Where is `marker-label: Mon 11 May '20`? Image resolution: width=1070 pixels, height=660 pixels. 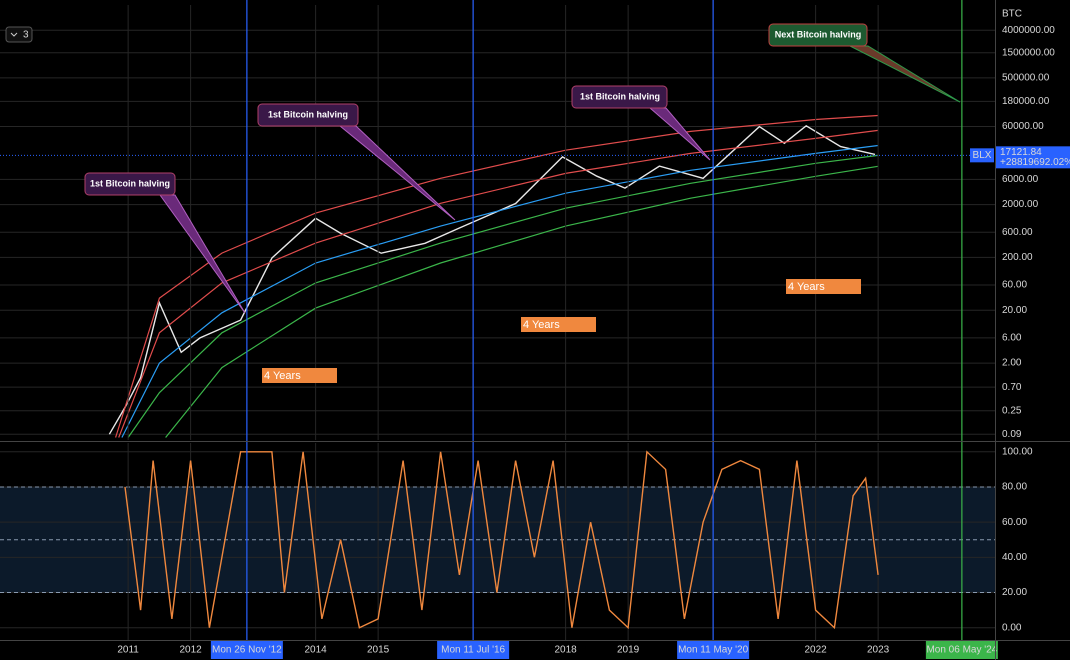 marker-label: Mon 11 May '20 is located at coordinates (713, 650).